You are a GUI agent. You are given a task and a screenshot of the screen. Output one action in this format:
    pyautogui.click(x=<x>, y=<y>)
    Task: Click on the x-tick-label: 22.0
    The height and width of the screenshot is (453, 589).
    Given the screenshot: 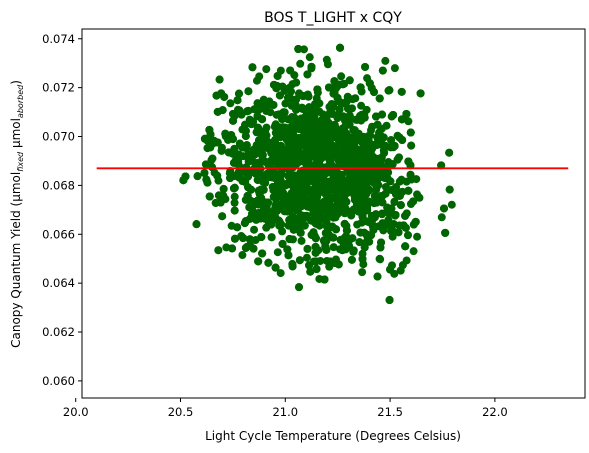 What is the action you would take?
    pyautogui.click(x=495, y=412)
    